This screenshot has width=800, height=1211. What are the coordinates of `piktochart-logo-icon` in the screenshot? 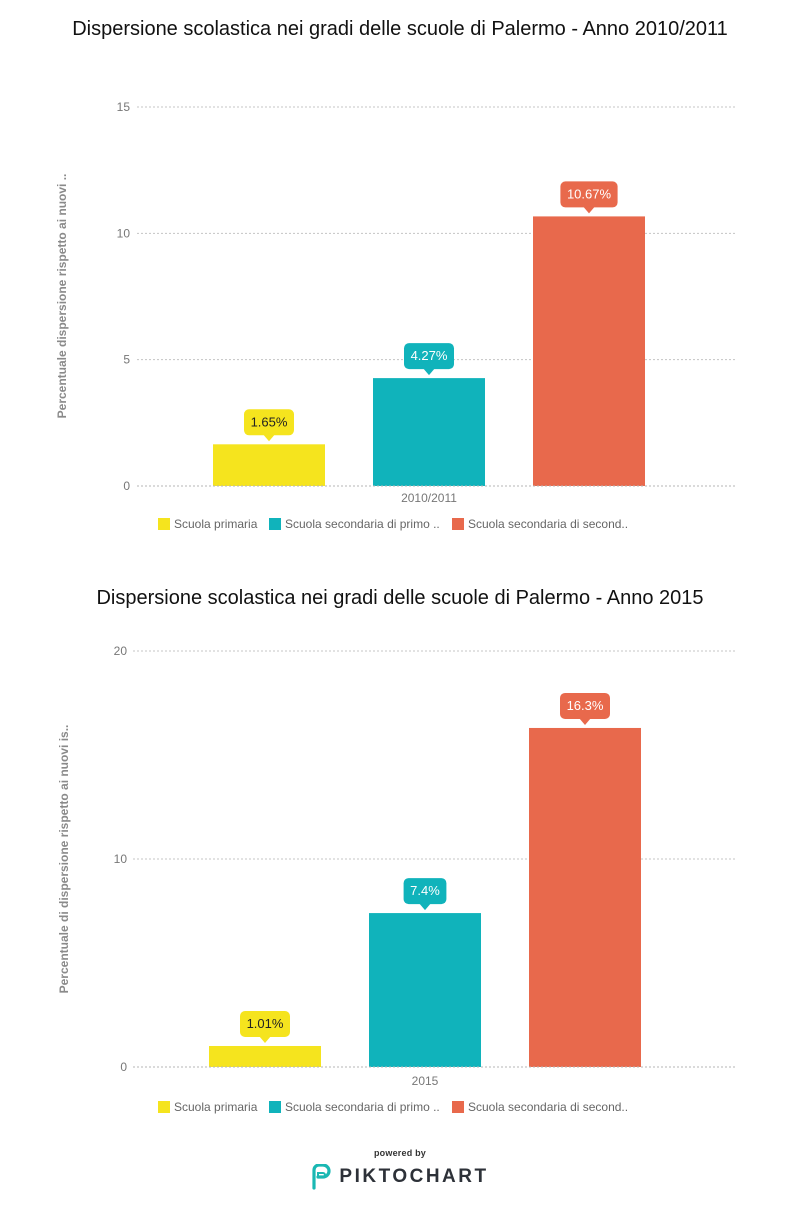 It's located at (321, 1177).